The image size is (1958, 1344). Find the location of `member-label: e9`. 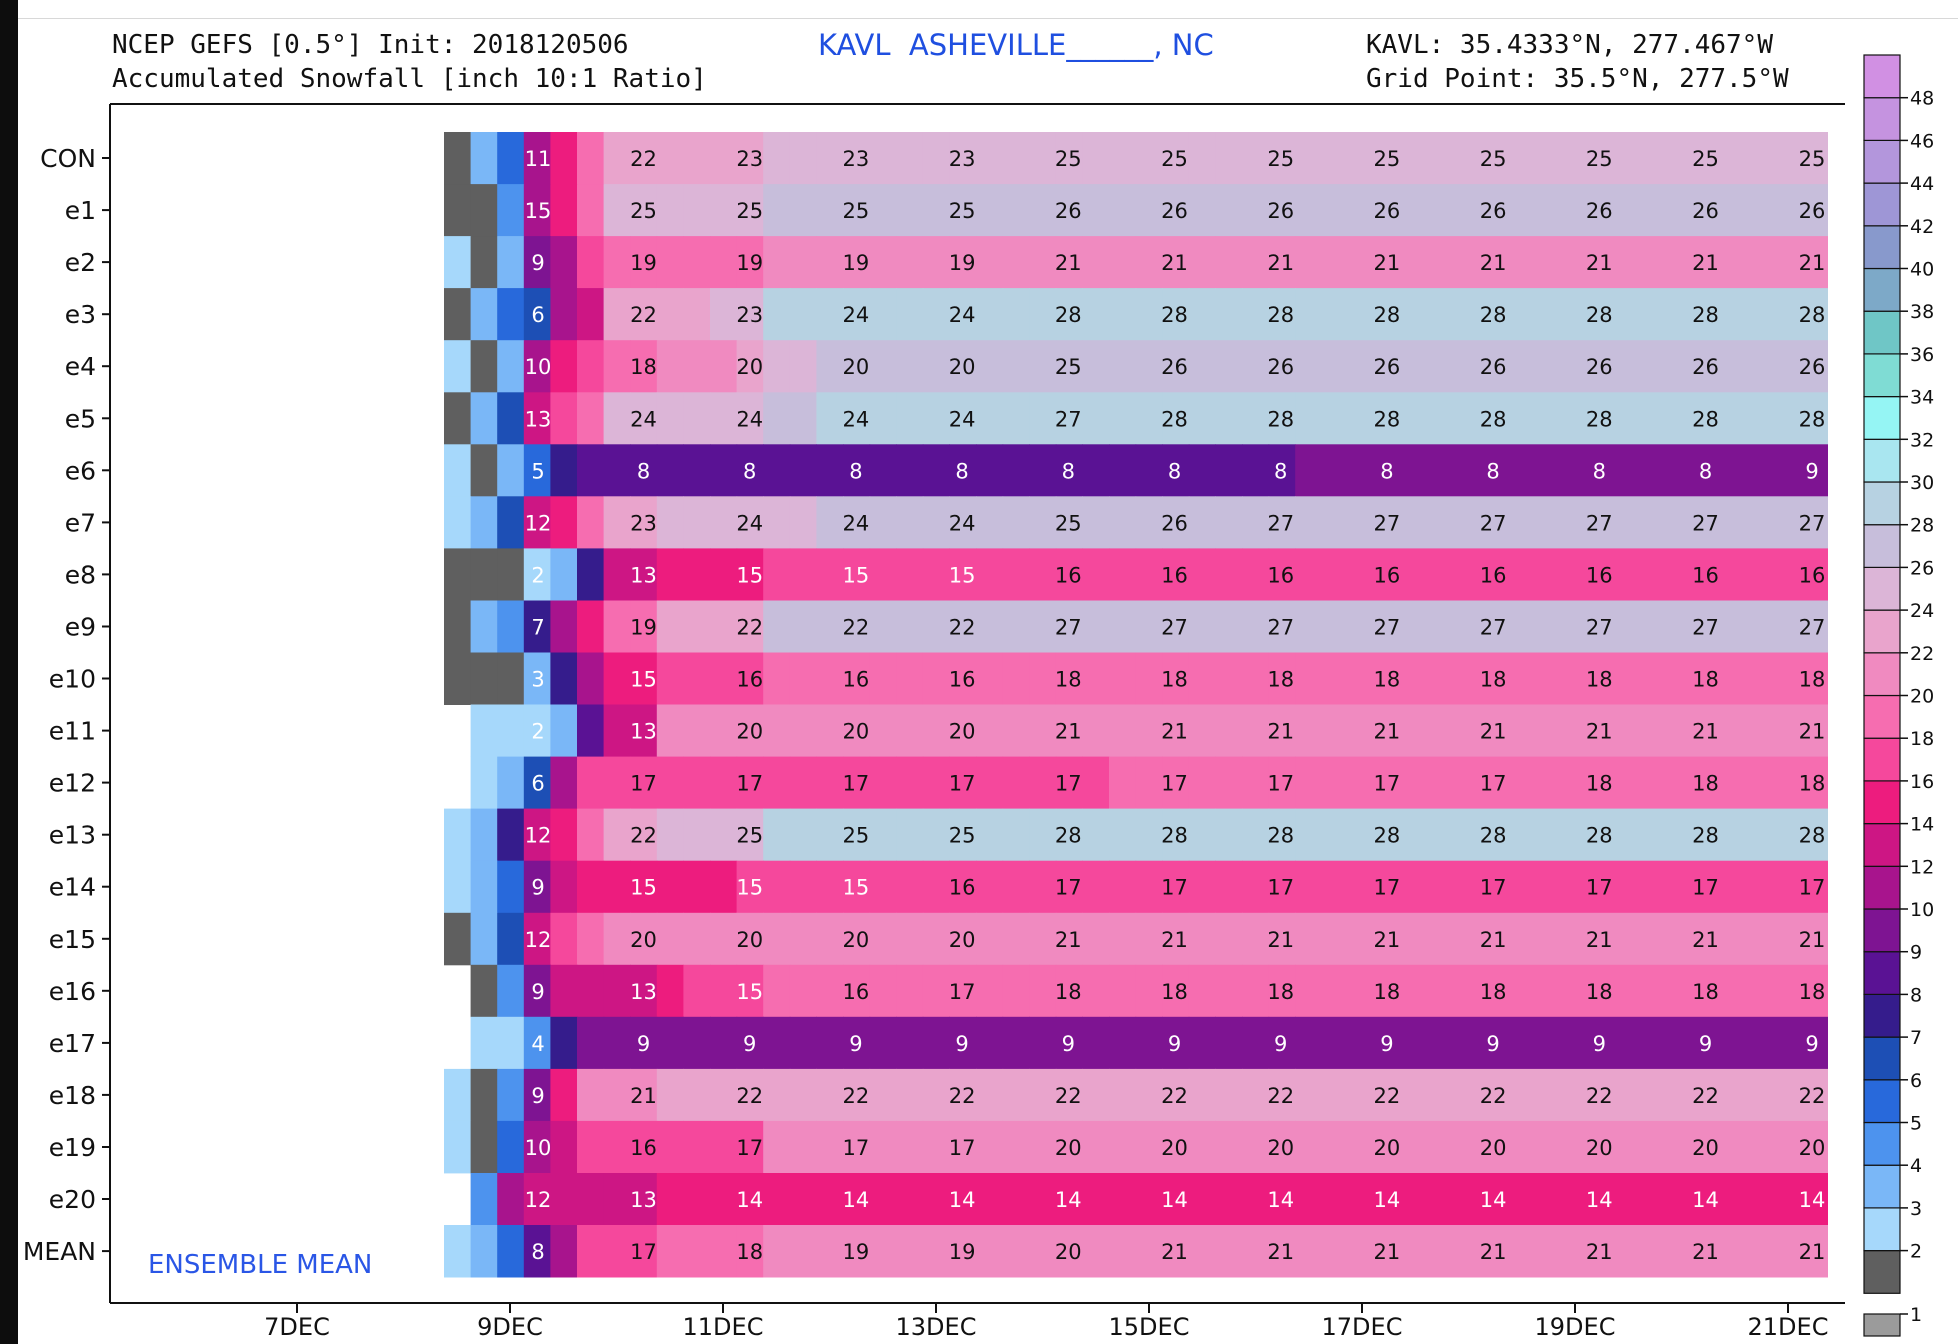

member-label: e9 is located at coordinates (80, 627).